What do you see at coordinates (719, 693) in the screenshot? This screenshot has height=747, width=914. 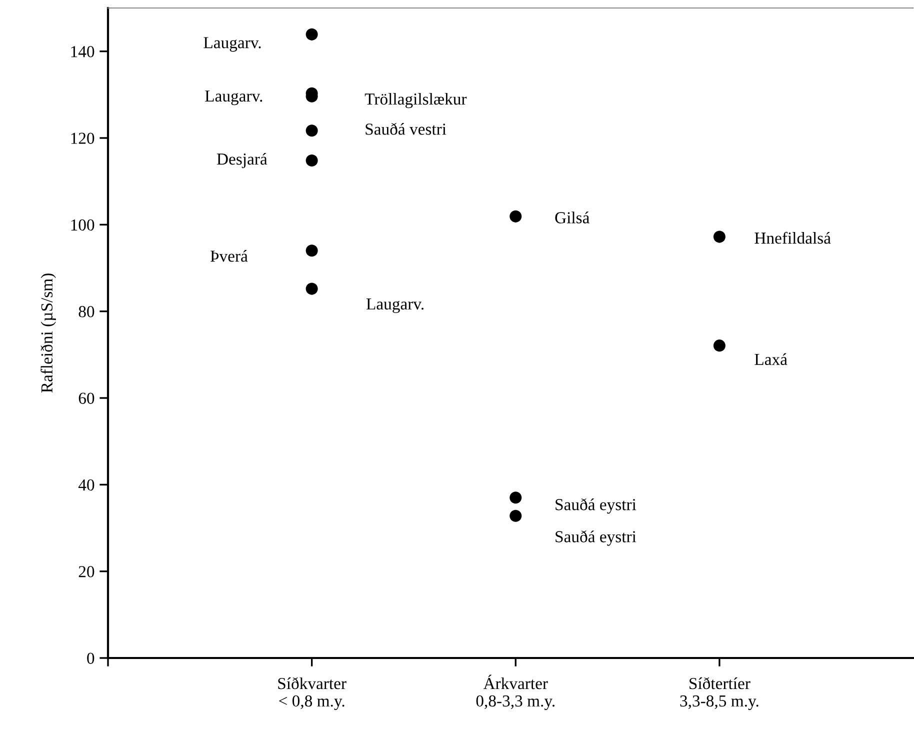 I see `x-tick-label: Síðtertíer 3,3-8,5 m.y.` at bounding box center [719, 693].